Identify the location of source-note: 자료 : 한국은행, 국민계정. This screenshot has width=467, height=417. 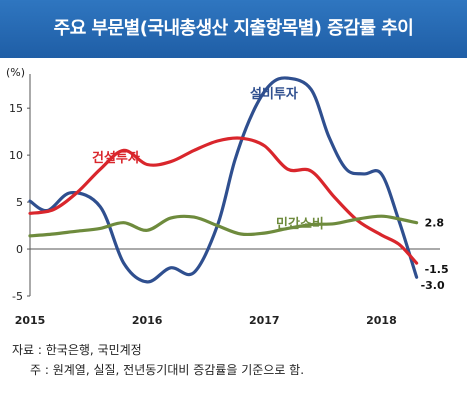
(77, 350).